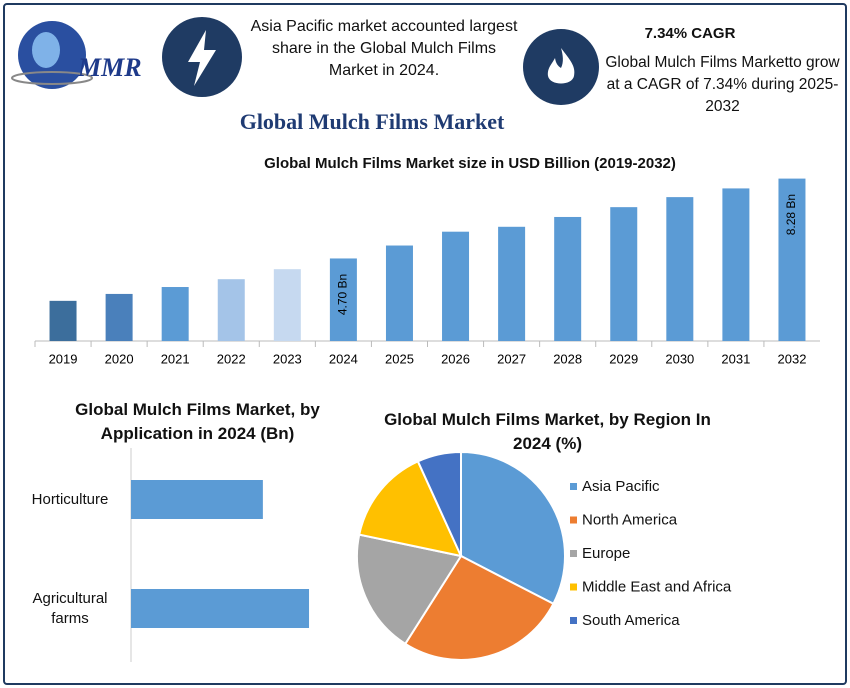  What do you see at coordinates (657, 586) in the screenshot?
I see `legend-label: Middle East and Africa` at bounding box center [657, 586].